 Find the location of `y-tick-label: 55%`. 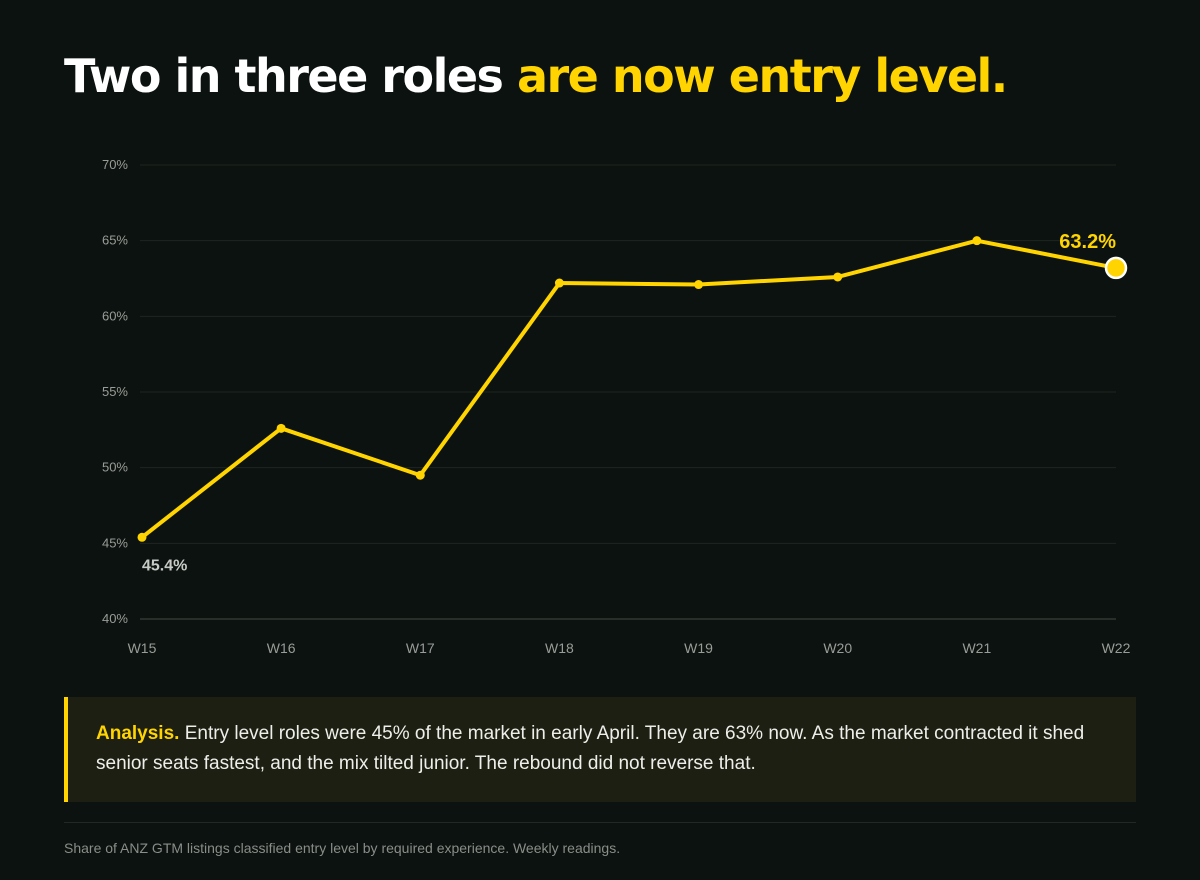

y-tick-label: 55% is located at coordinates (115, 391).